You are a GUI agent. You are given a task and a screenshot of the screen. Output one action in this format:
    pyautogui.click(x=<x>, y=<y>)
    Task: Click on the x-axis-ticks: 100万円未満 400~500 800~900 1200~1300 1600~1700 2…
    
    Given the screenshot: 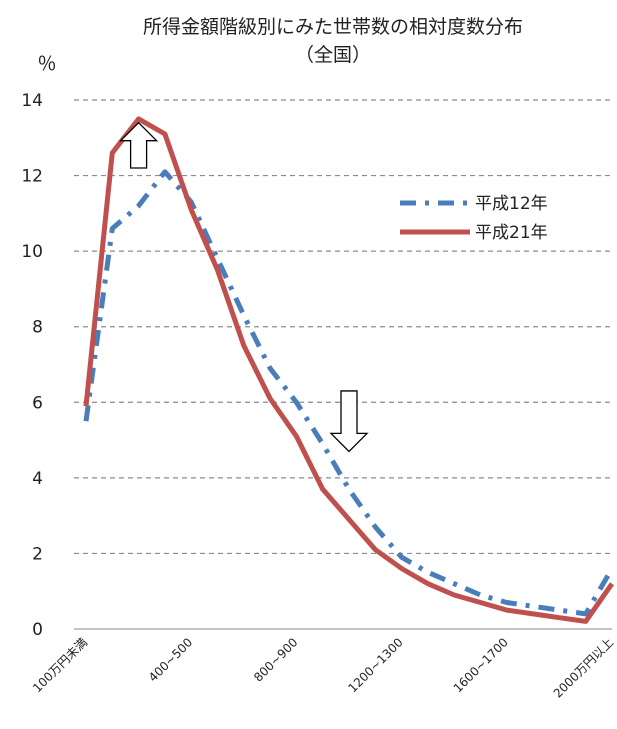 What is the action you would take?
    pyautogui.click(x=323, y=667)
    